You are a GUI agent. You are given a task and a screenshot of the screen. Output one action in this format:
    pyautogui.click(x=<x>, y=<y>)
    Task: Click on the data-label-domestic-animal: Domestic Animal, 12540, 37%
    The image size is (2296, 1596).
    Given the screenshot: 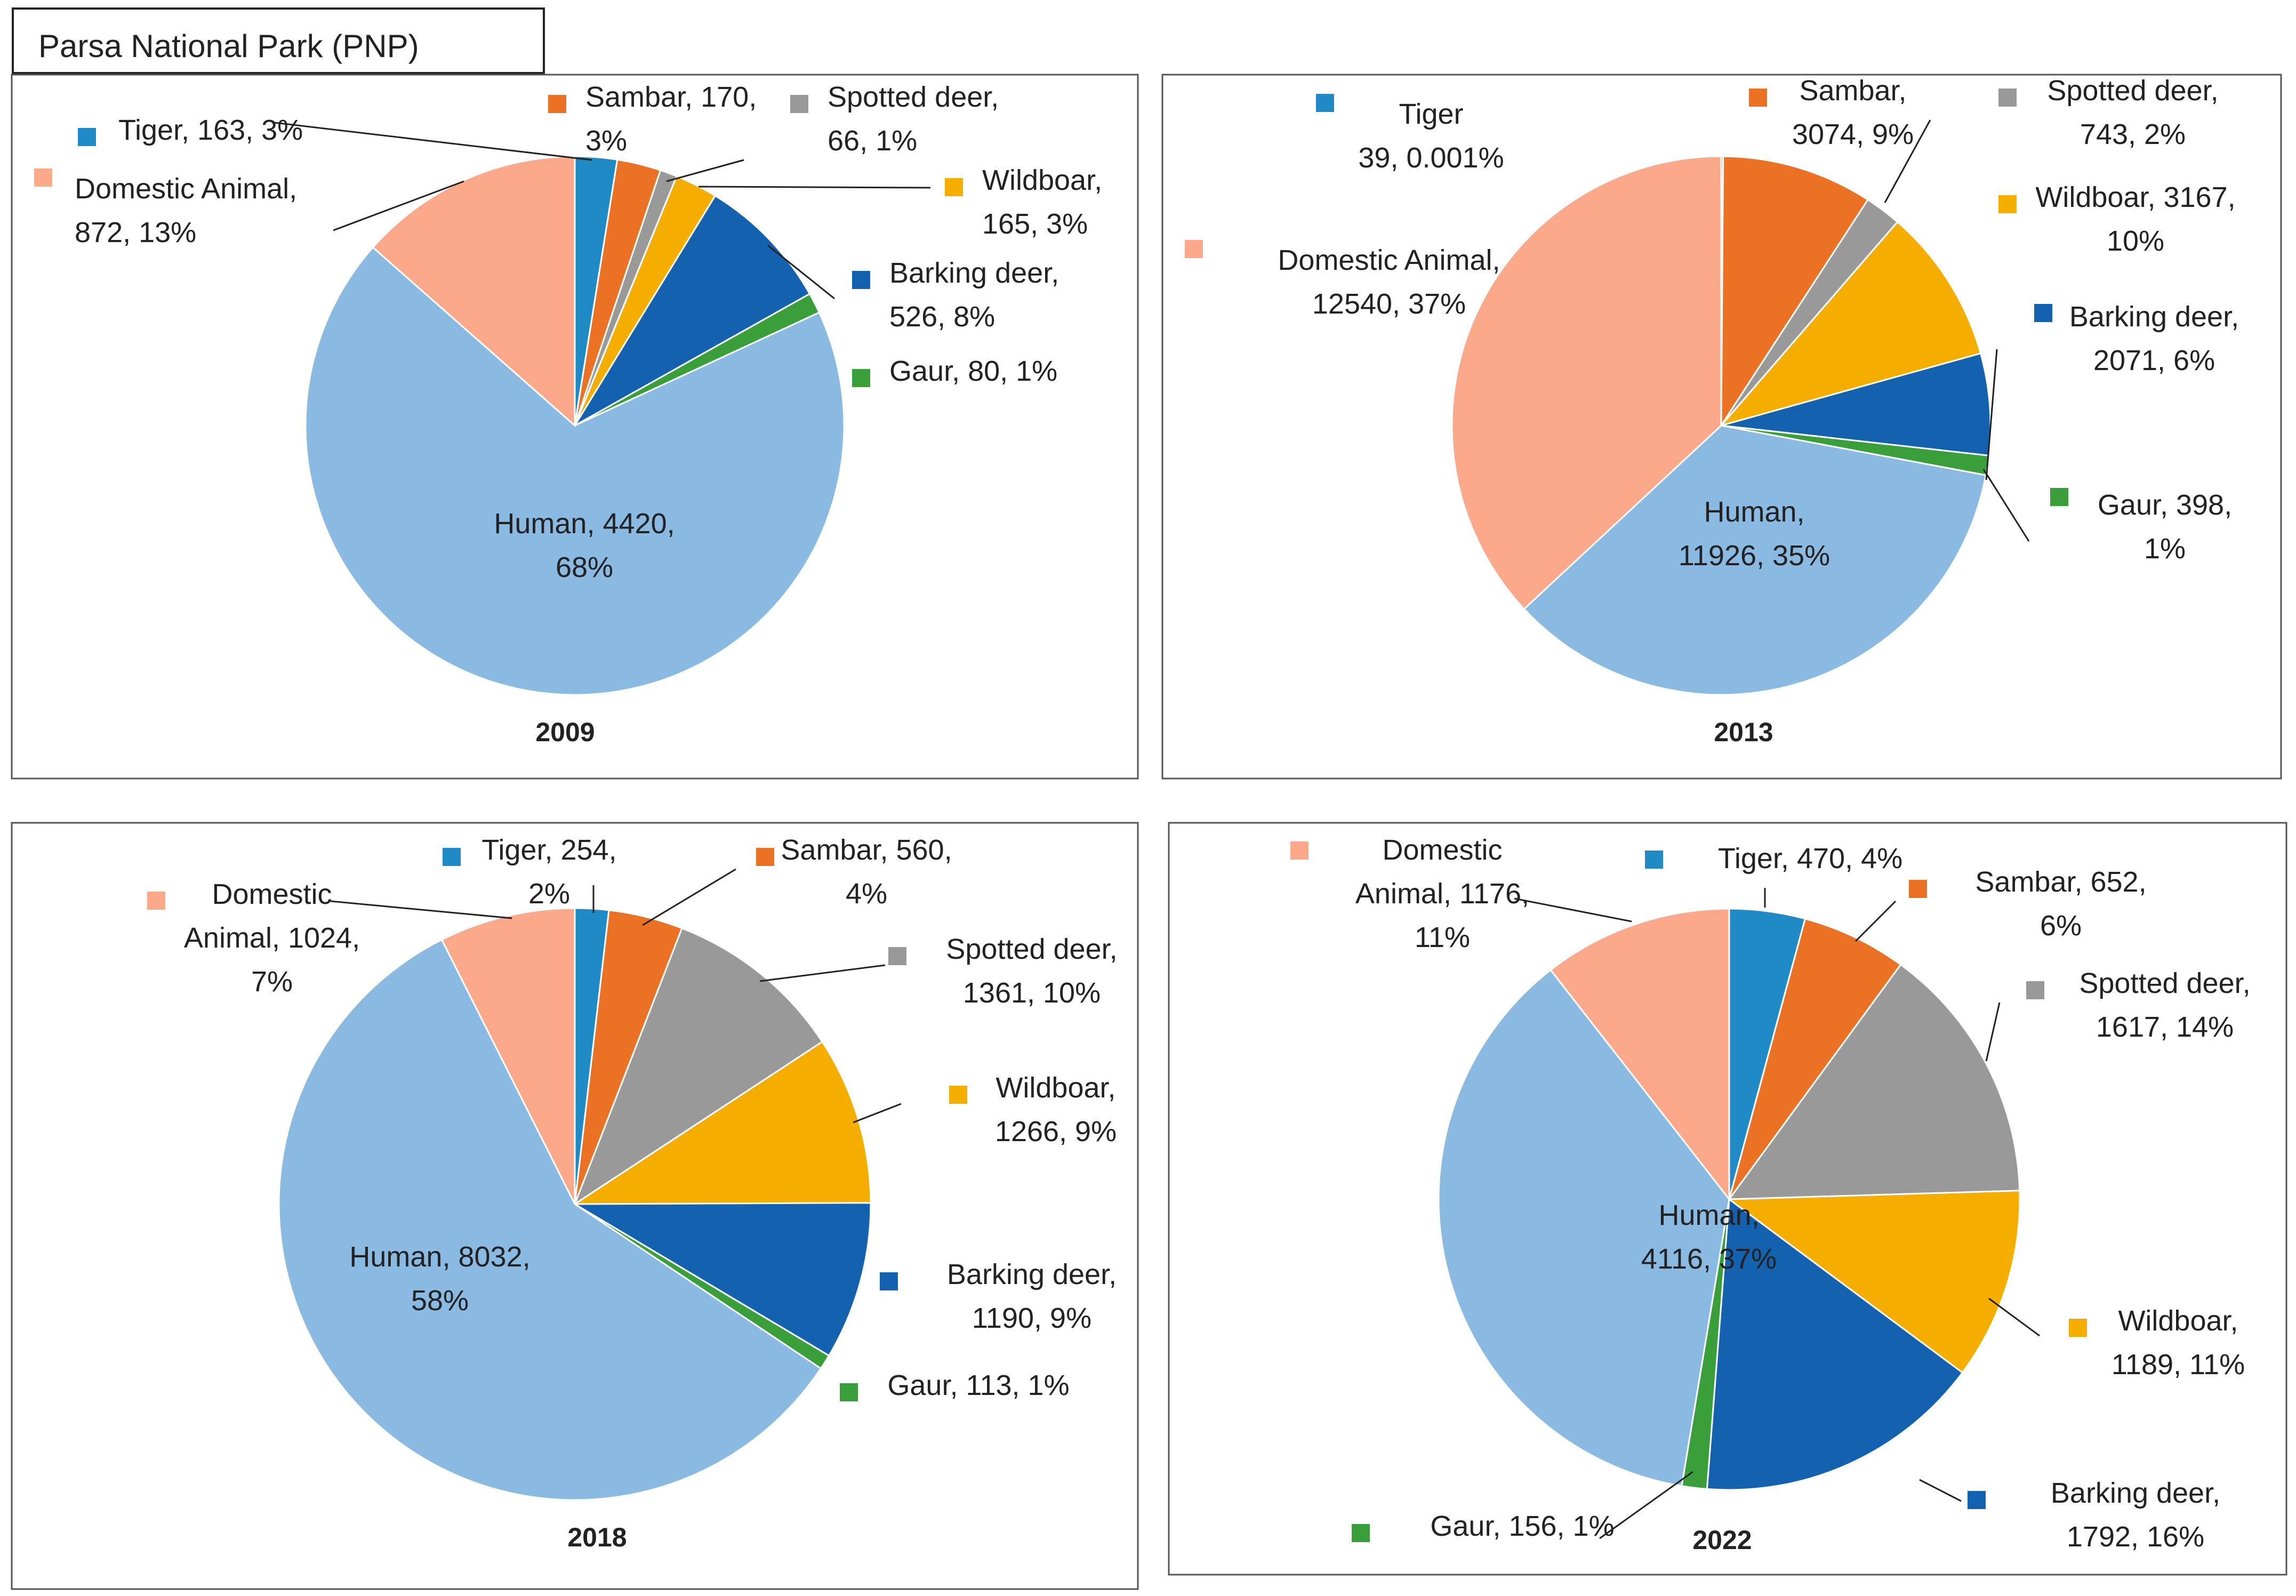 What is the action you would take?
    pyautogui.click(x=1389, y=282)
    